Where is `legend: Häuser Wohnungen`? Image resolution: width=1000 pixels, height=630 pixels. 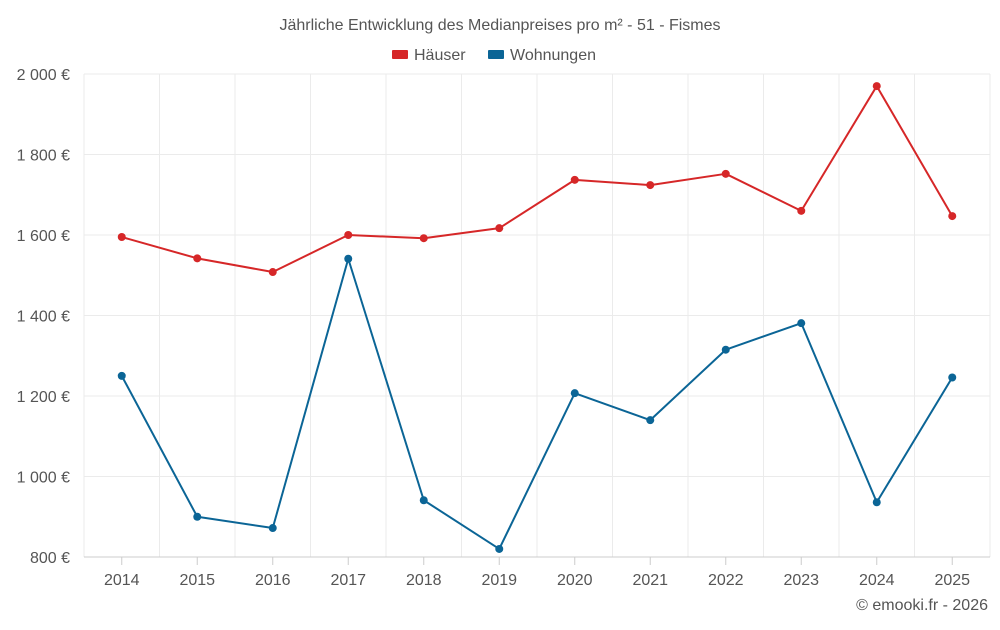 legend: Häuser Wohnungen is located at coordinates (494, 55).